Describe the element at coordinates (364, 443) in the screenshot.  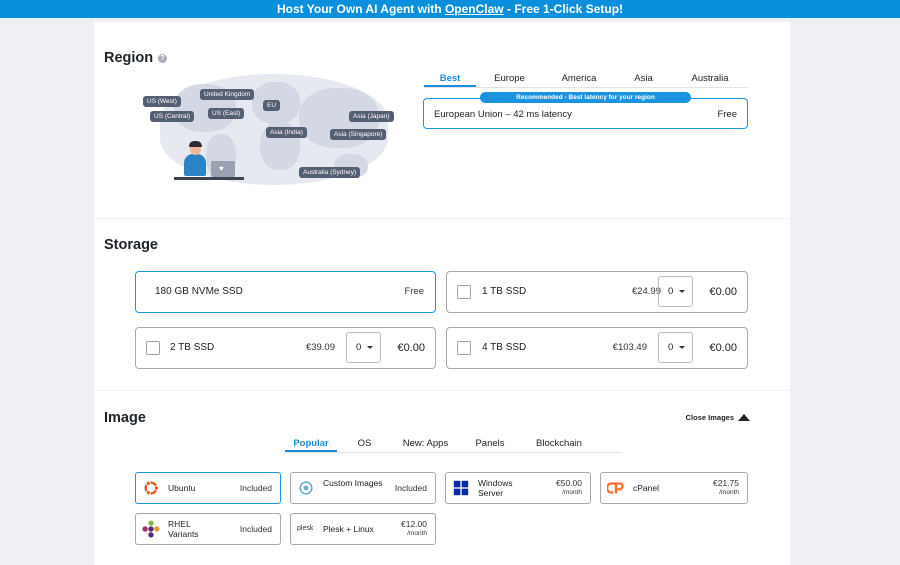
I see `tab-os: OS` at that location.